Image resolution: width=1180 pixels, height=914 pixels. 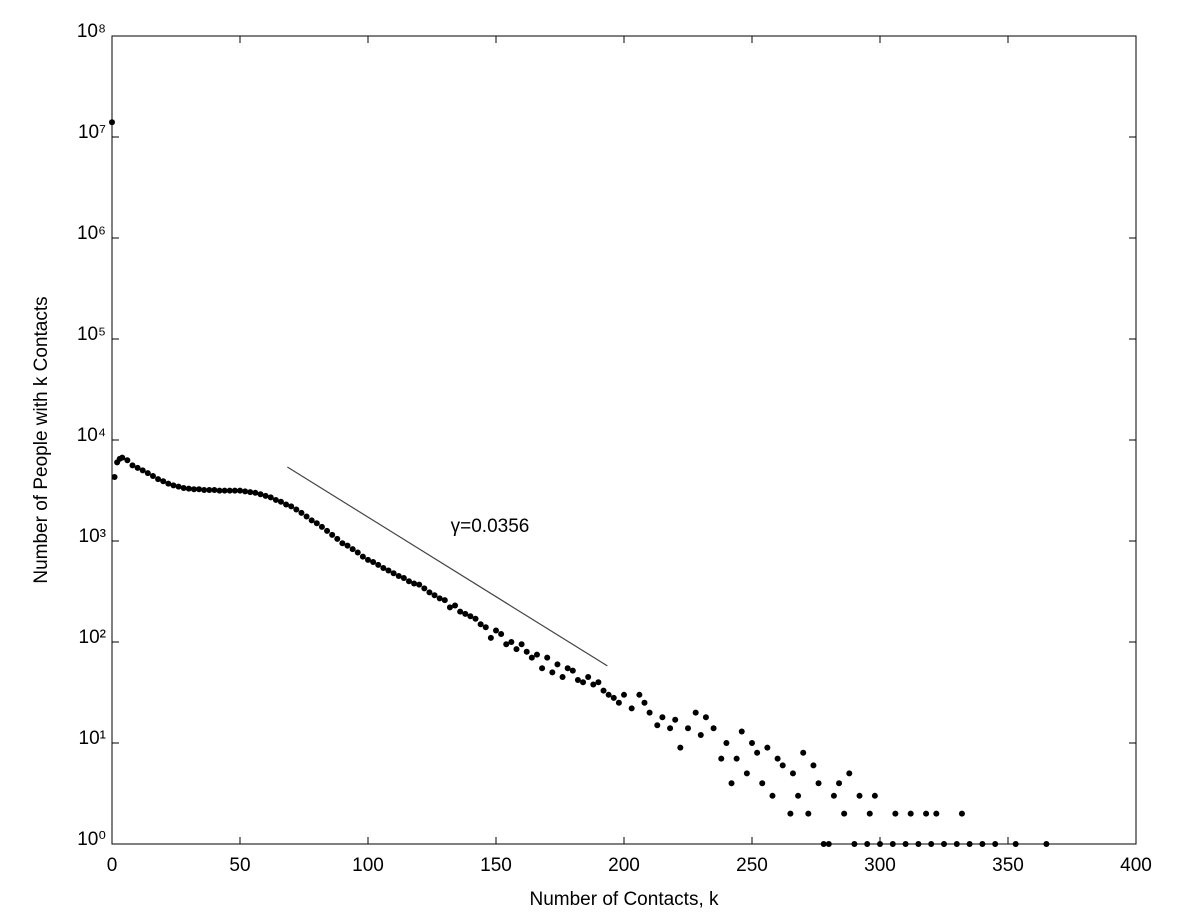 What do you see at coordinates (92, 637) in the screenshot?
I see `y-tick-label: 10²` at bounding box center [92, 637].